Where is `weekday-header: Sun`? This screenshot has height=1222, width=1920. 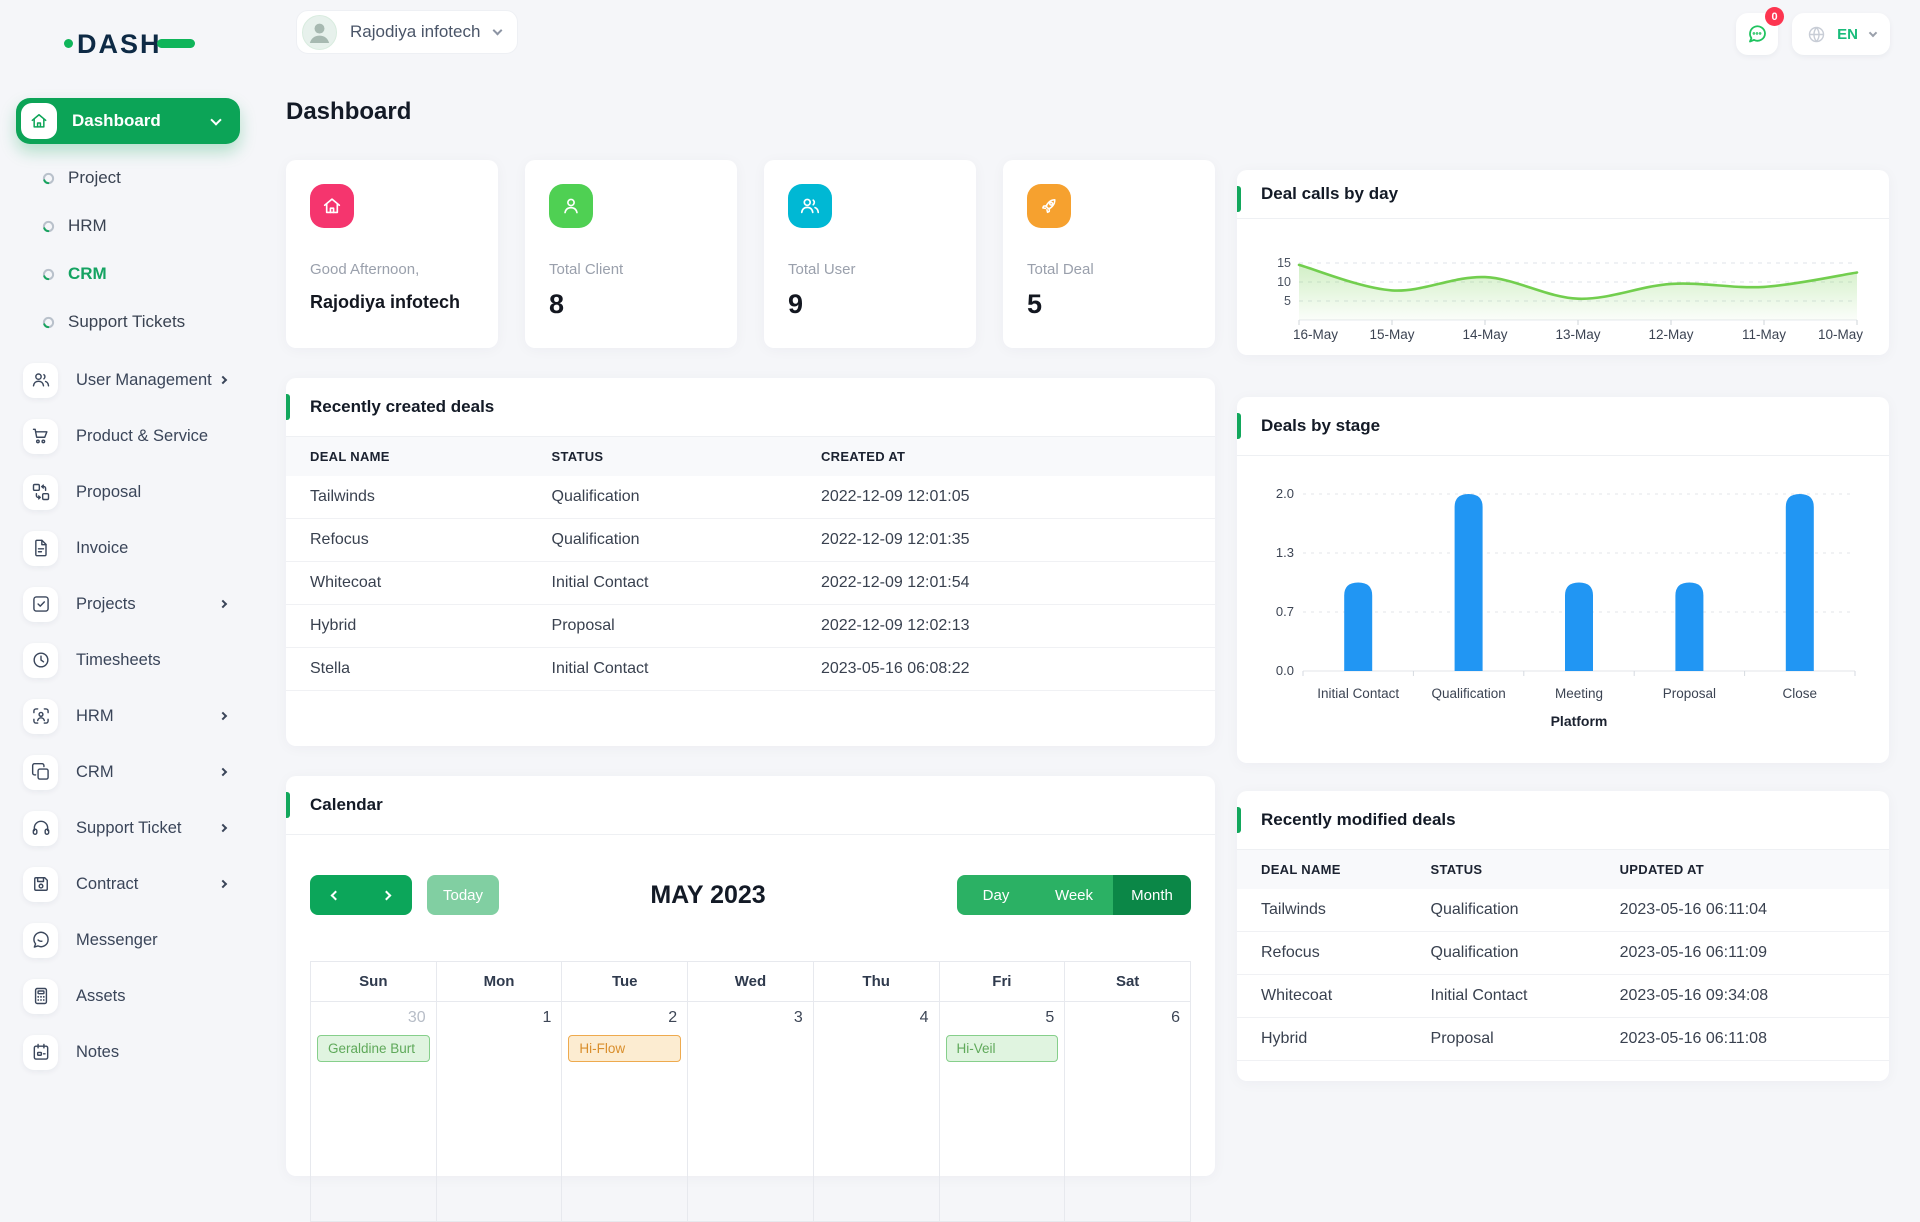 weekday-header: Sun is located at coordinates (373, 981).